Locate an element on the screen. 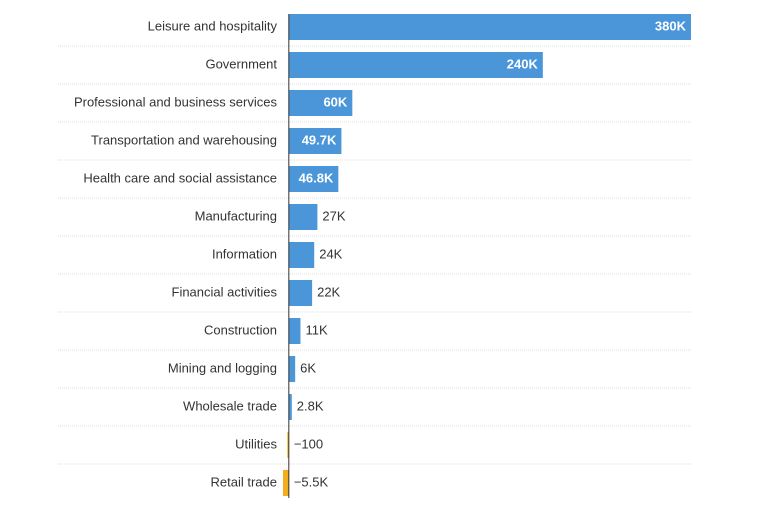 The image size is (760, 512). value-label: 6K is located at coordinates (308, 367).